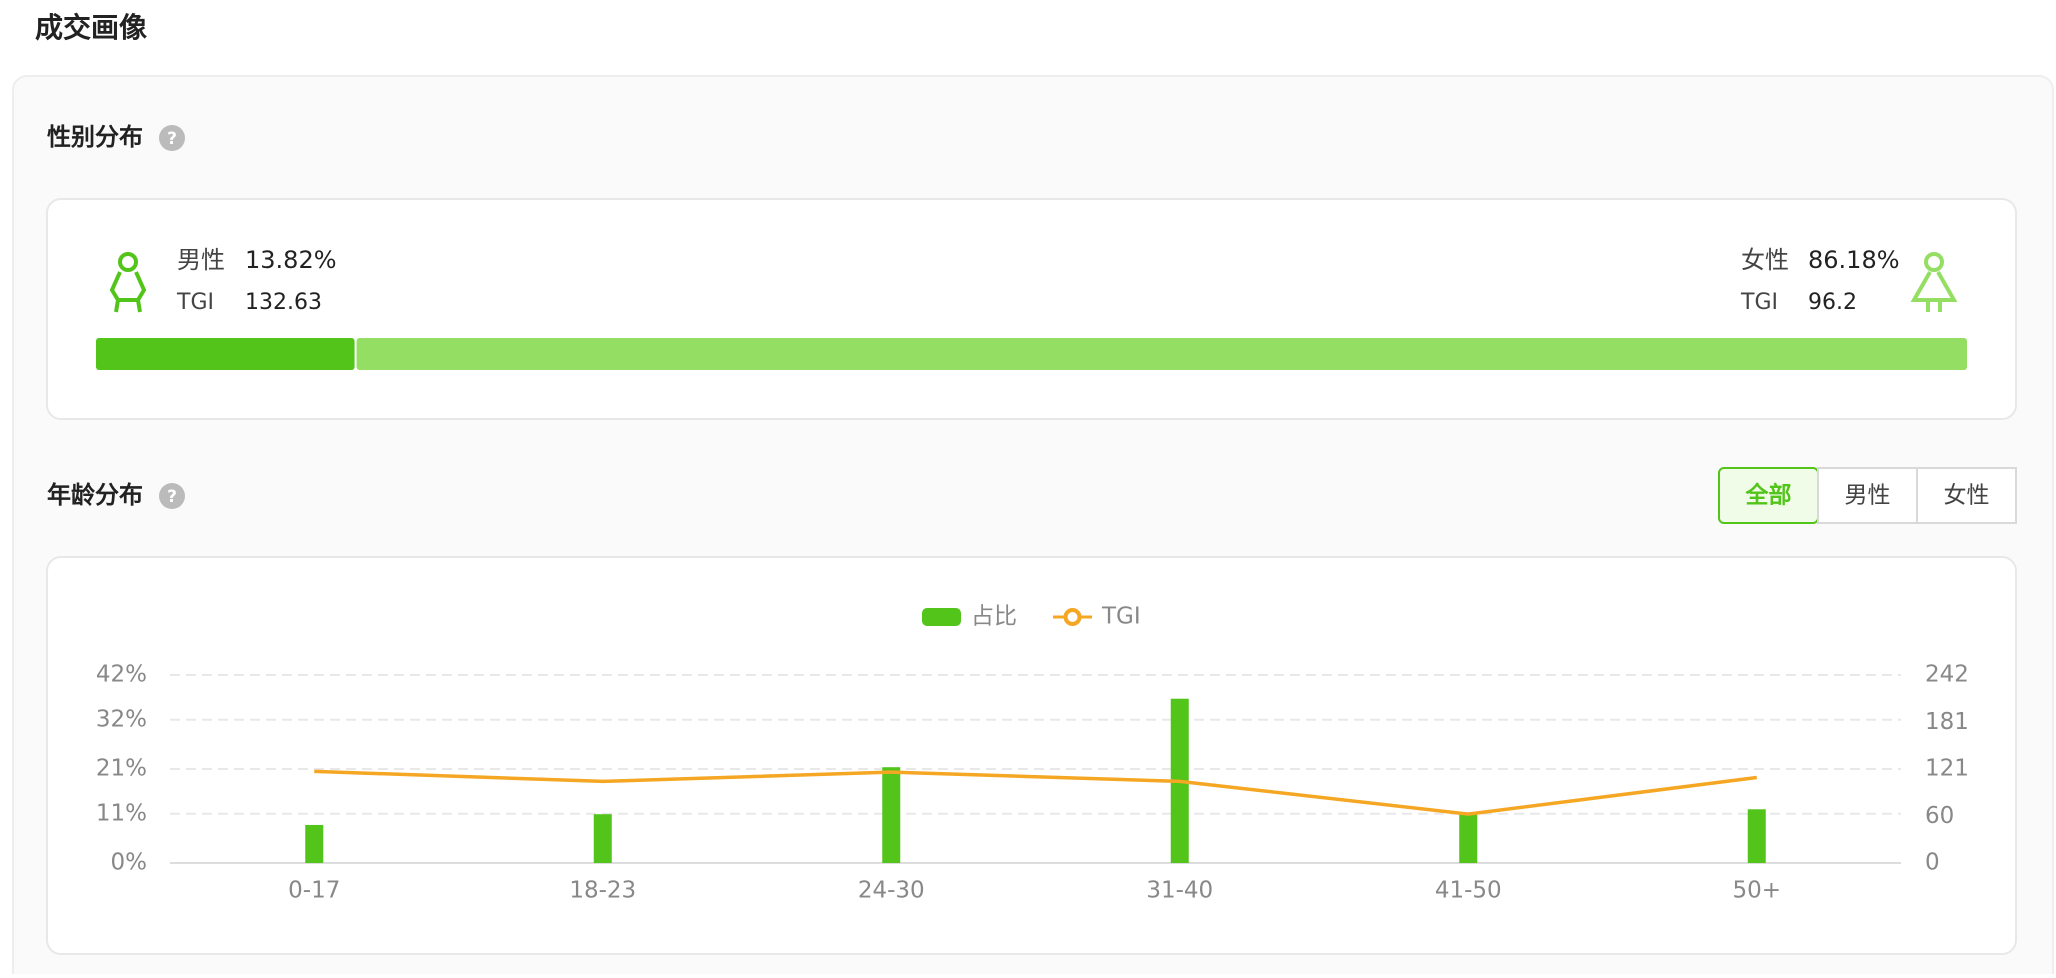 Image resolution: width=2056 pixels, height=978 pixels. What do you see at coordinates (201, 260) in the screenshot?
I see `male-label: 男性` at bounding box center [201, 260].